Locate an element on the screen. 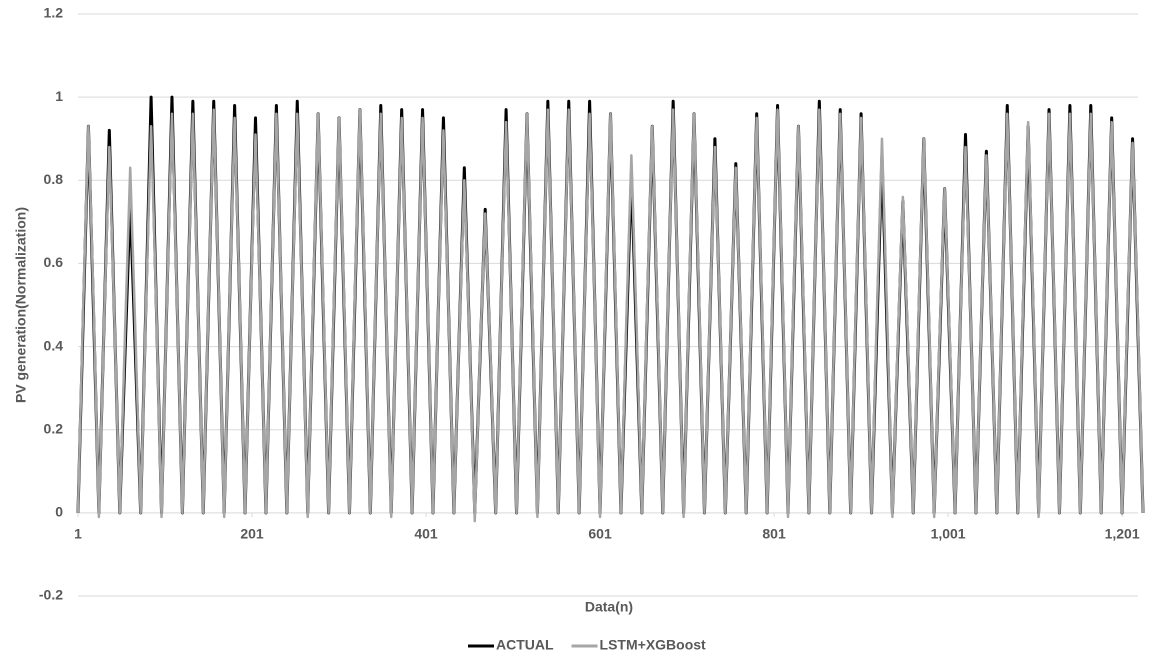 The height and width of the screenshot is (667, 1155). y-tick-label: 1.2 is located at coordinates (54, 13).